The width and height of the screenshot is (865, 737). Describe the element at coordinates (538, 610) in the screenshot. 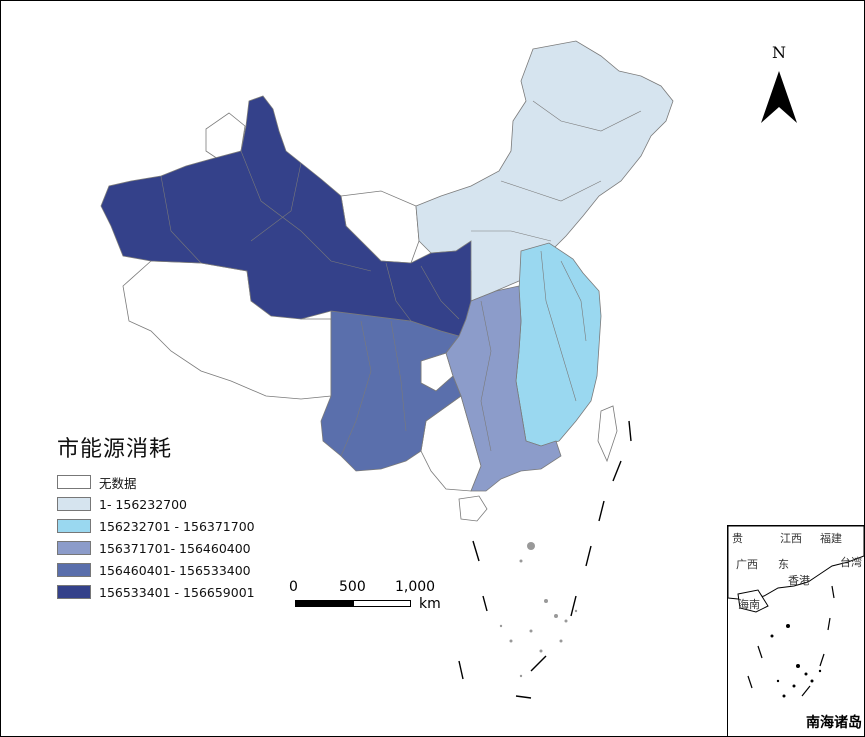

I see `south-sea-islands` at that location.